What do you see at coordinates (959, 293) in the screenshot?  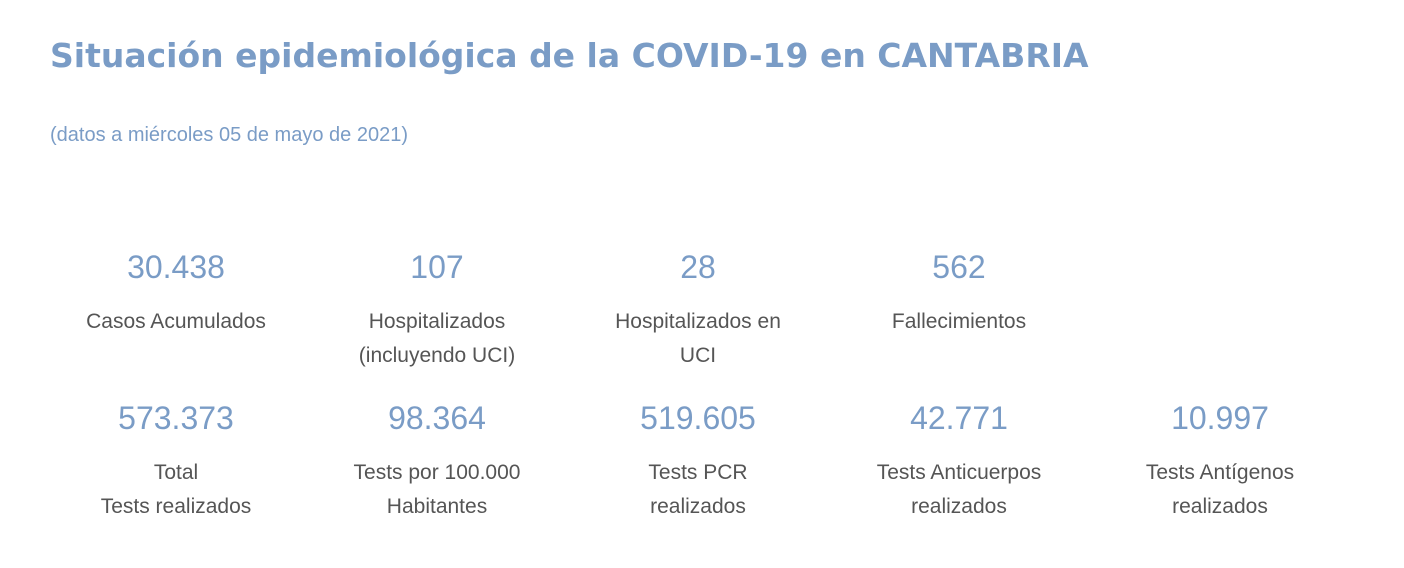 I see `stat-fallecimientos: 562 Fallecimientos` at bounding box center [959, 293].